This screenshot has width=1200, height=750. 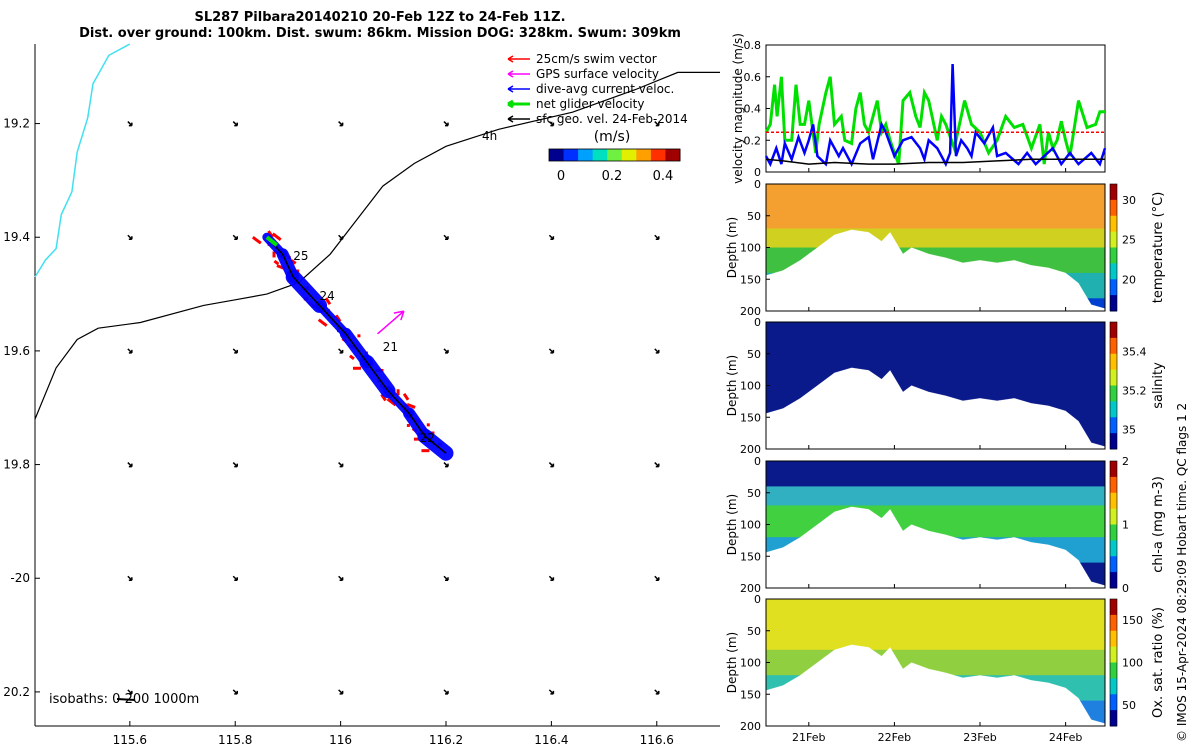 I want to click on panel-colorbar-tick-label: 50, so click(x=1129, y=705).